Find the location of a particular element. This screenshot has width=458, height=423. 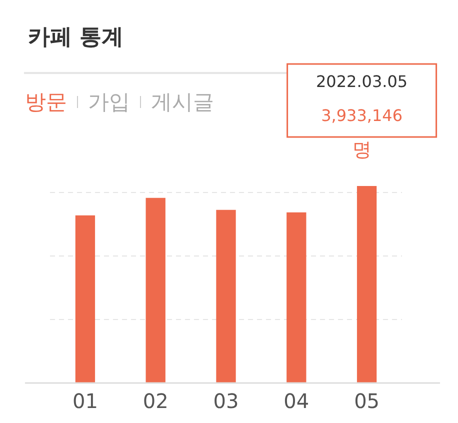

text: 방문 is located at coordinates (46, 102).